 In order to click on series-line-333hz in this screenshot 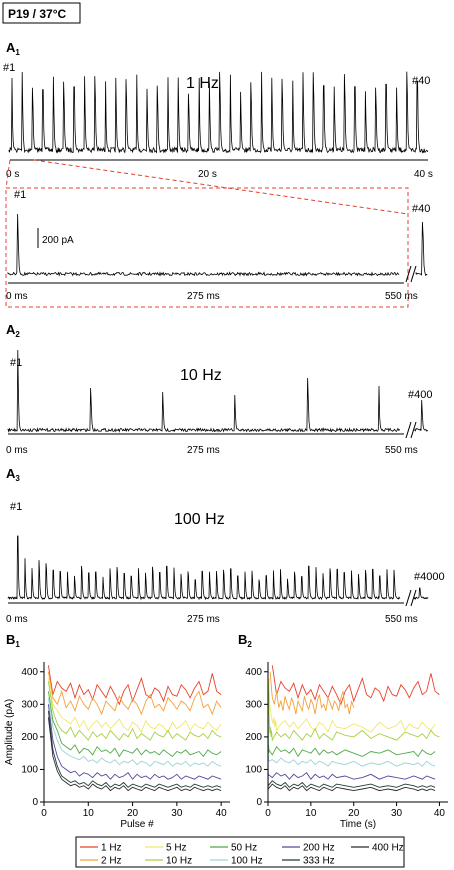, I will do `click(134, 749)`.